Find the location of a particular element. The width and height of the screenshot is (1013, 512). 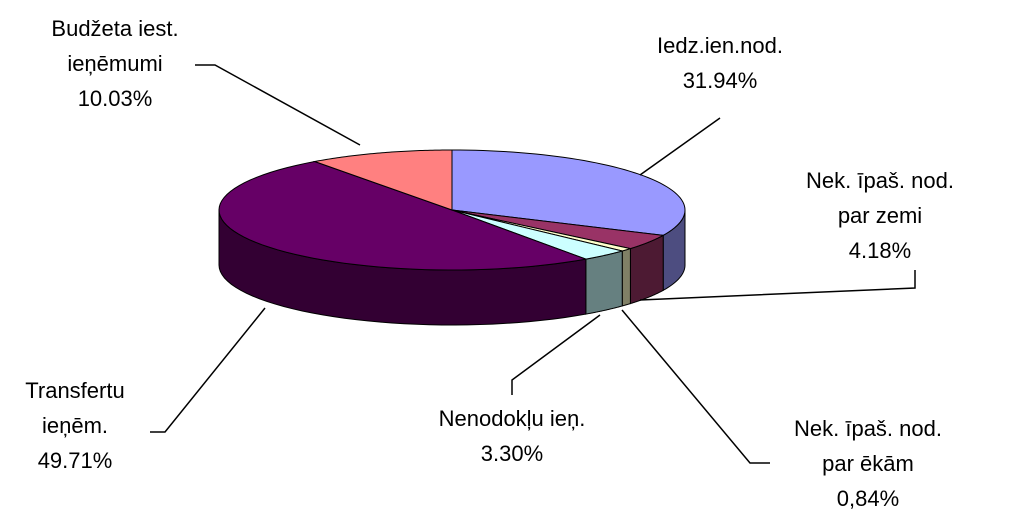

slice-label: Transfertu is located at coordinates (74, 390).